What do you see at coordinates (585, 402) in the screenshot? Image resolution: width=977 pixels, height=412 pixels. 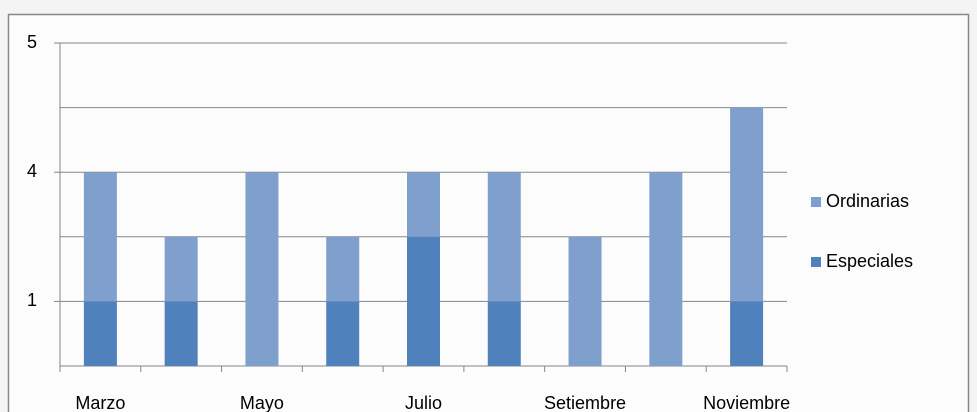 I see `x-tick-label: Setiembre` at bounding box center [585, 402].